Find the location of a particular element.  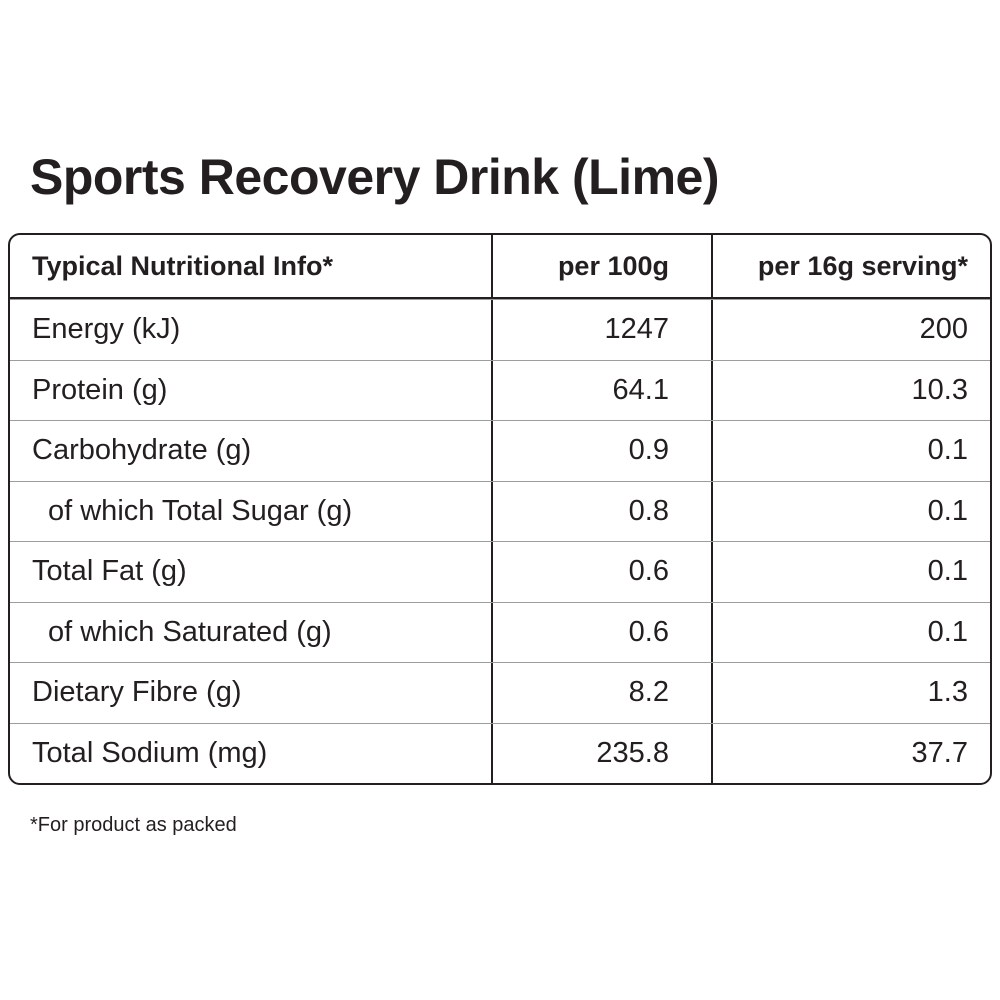

value-per-serving: 1.3 is located at coordinates (947, 692).